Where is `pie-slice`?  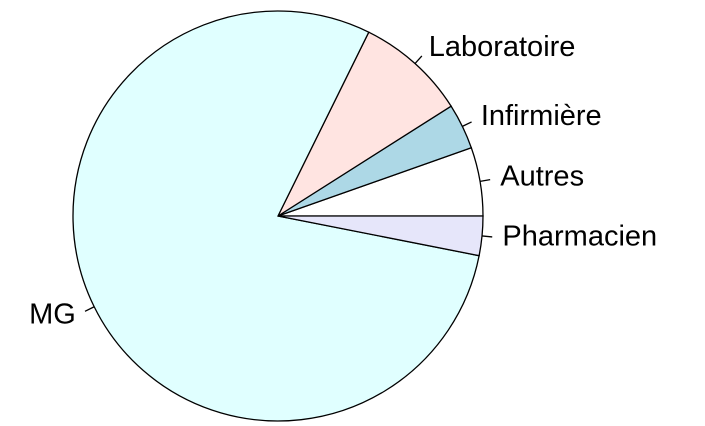
pie-slice is located at coordinates (364, 124).